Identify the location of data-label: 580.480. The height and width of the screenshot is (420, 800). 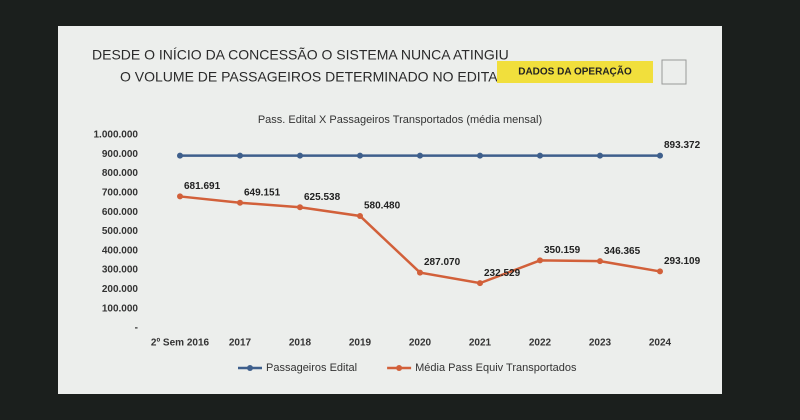
(382, 206).